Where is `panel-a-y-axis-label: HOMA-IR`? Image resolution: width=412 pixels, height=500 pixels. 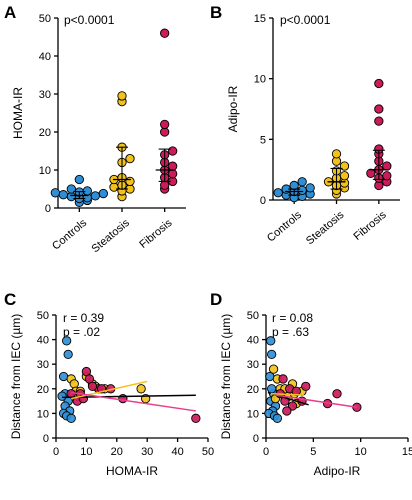 panel-a-y-axis-label: HOMA-IR is located at coordinates (18, 113).